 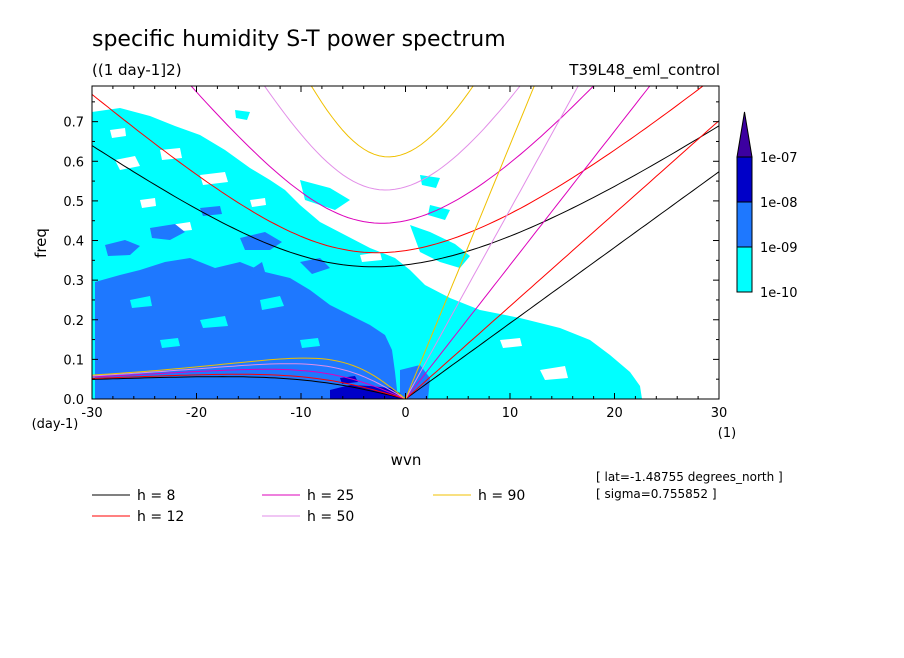 I want to click on rossby-curve-h50, so click(x=249, y=381).